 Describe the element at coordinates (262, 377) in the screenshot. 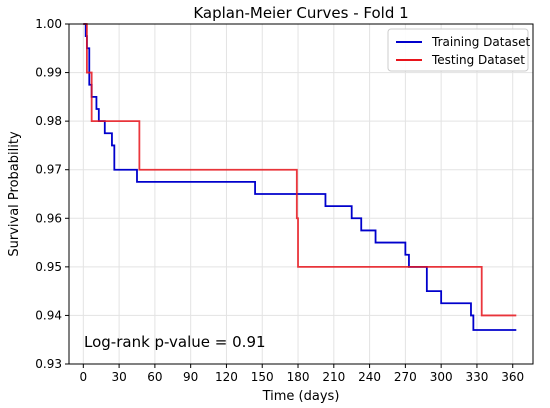

I see `x-tick-label: 150` at that location.